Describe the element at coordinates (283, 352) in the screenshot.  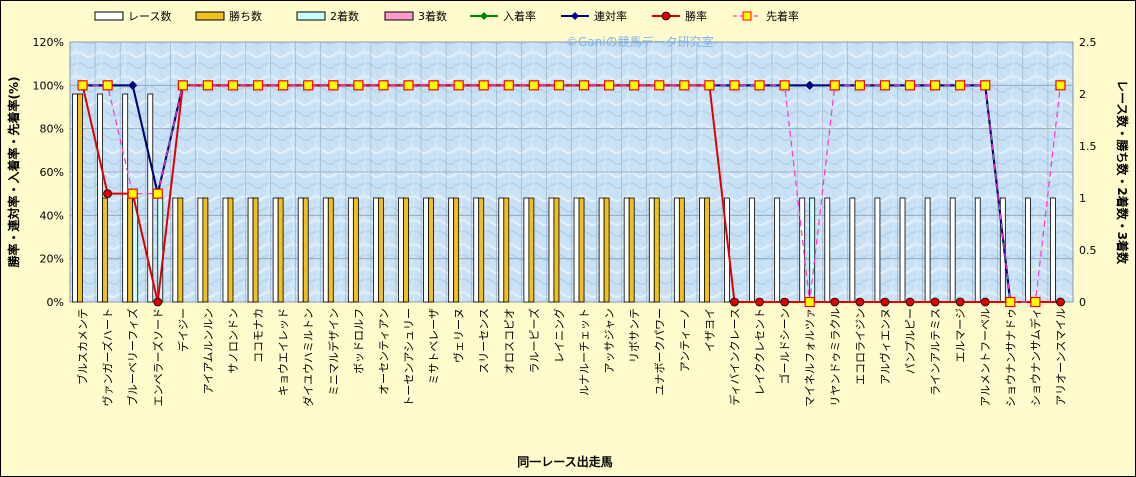
I see `x-tick-label: キョウエイレッド` at that location.